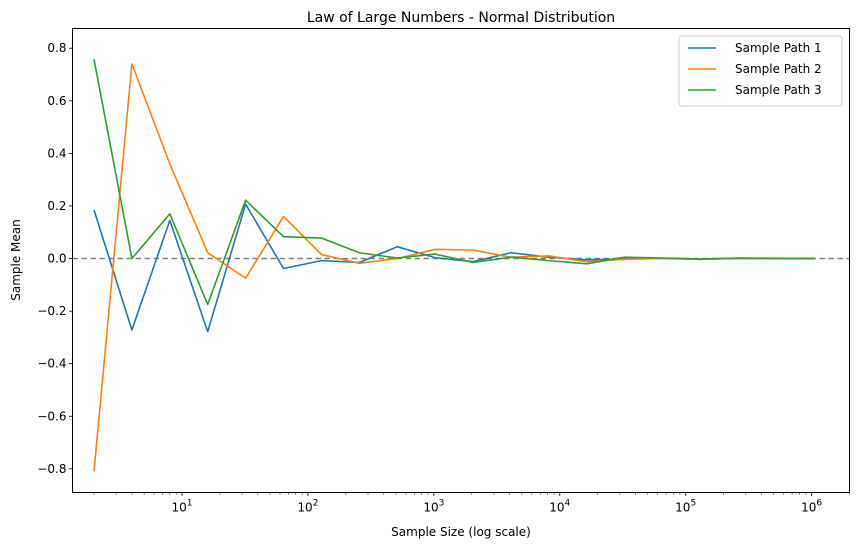  I want to click on y-tick-label: −0.6, so click(51, 416).